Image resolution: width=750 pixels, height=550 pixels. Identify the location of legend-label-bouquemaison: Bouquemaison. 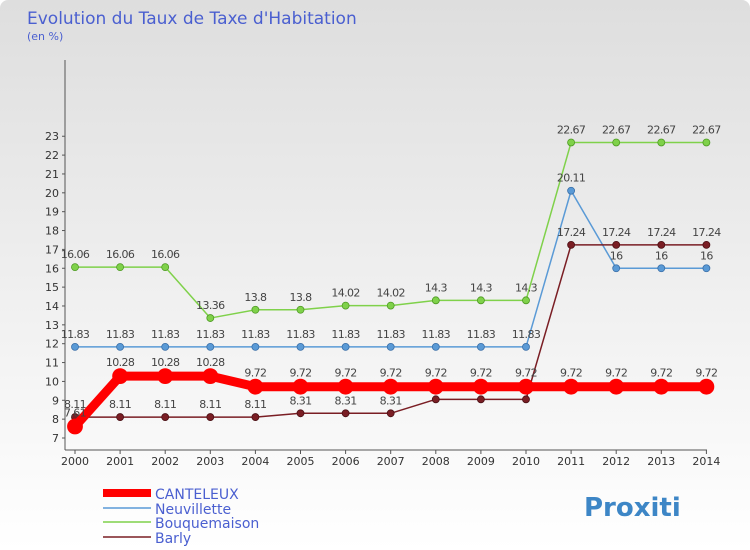
(207, 524).